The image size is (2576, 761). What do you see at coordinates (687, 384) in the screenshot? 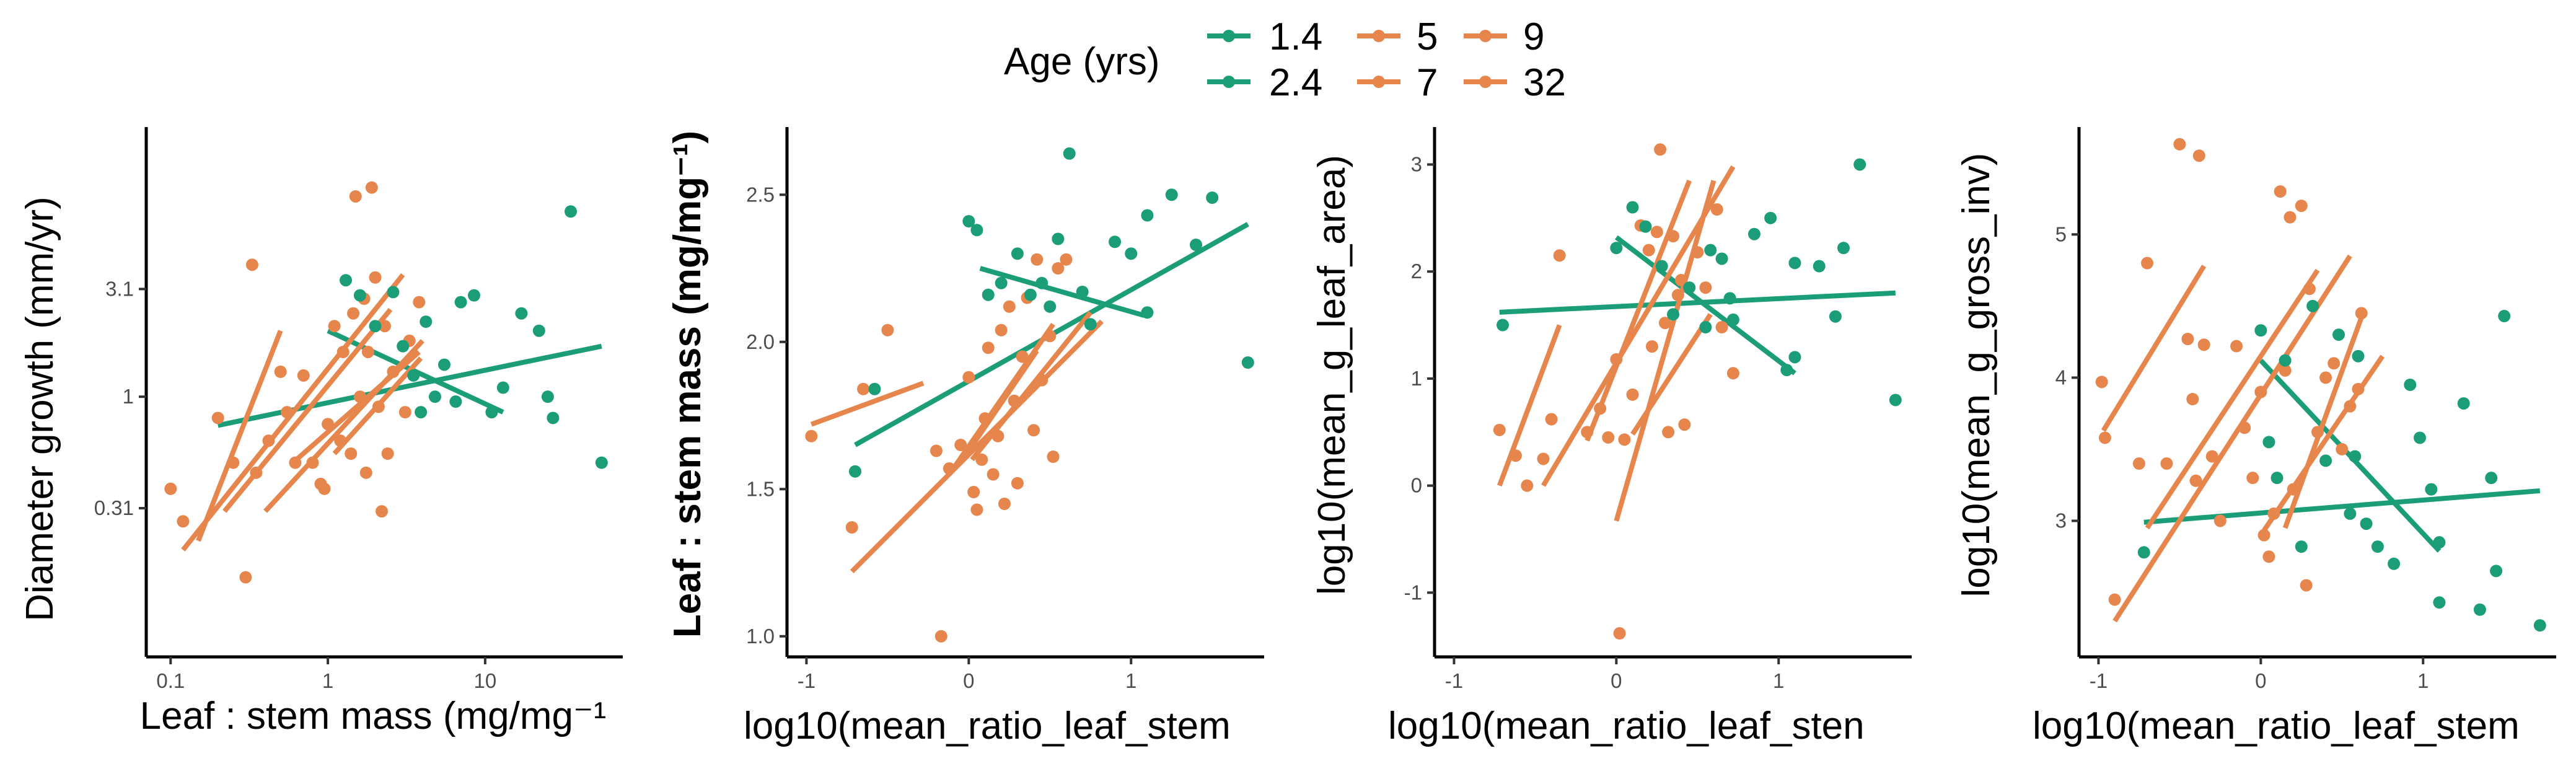
I see `panel-2-y-axis-title: Leaf : stem mass (mg/mg⁻¹)` at bounding box center [687, 384].